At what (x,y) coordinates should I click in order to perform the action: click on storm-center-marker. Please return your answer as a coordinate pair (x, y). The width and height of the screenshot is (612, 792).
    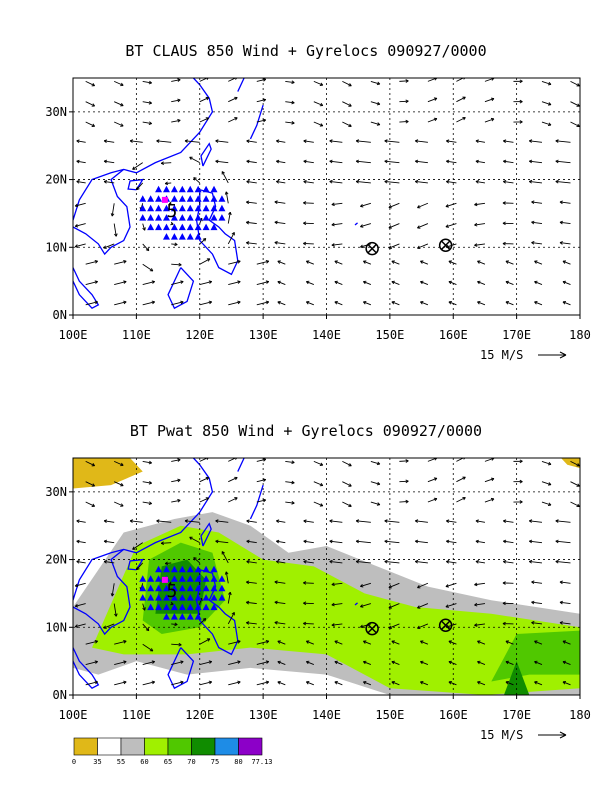
    Looking at the image, I should click on (164, 579).